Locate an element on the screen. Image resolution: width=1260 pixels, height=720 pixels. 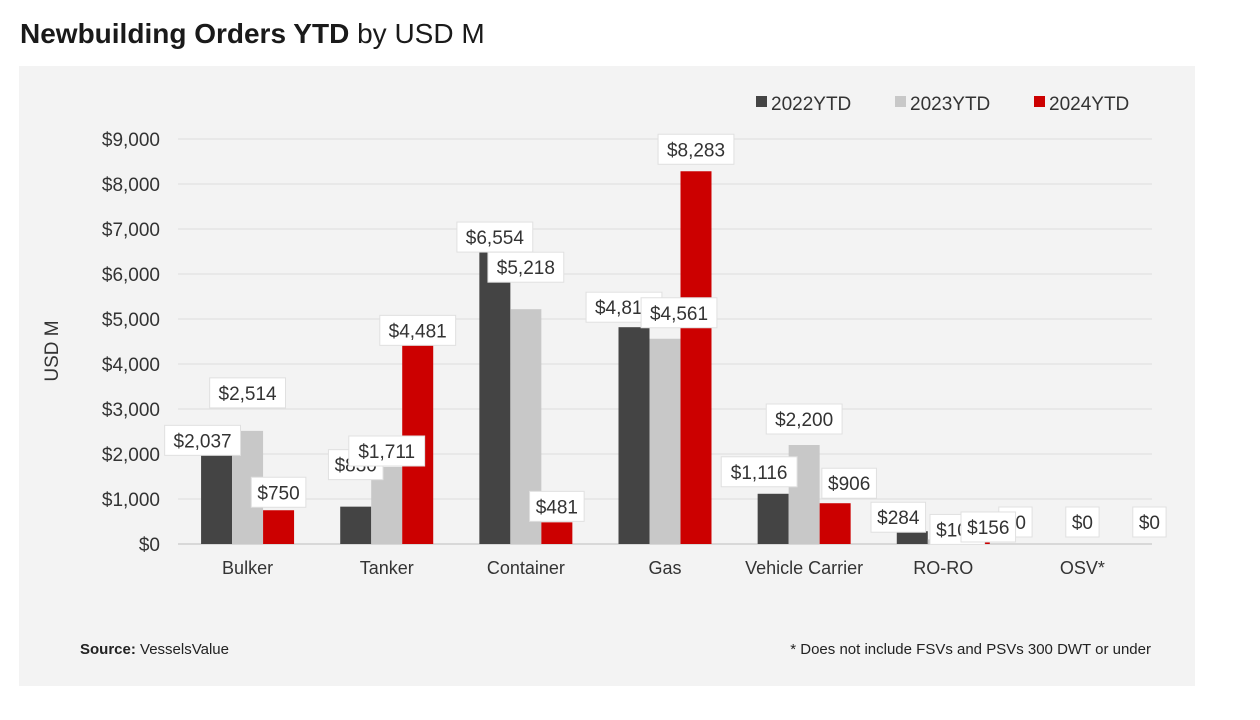
data-label: $8,283 is located at coordinates (696, 150).